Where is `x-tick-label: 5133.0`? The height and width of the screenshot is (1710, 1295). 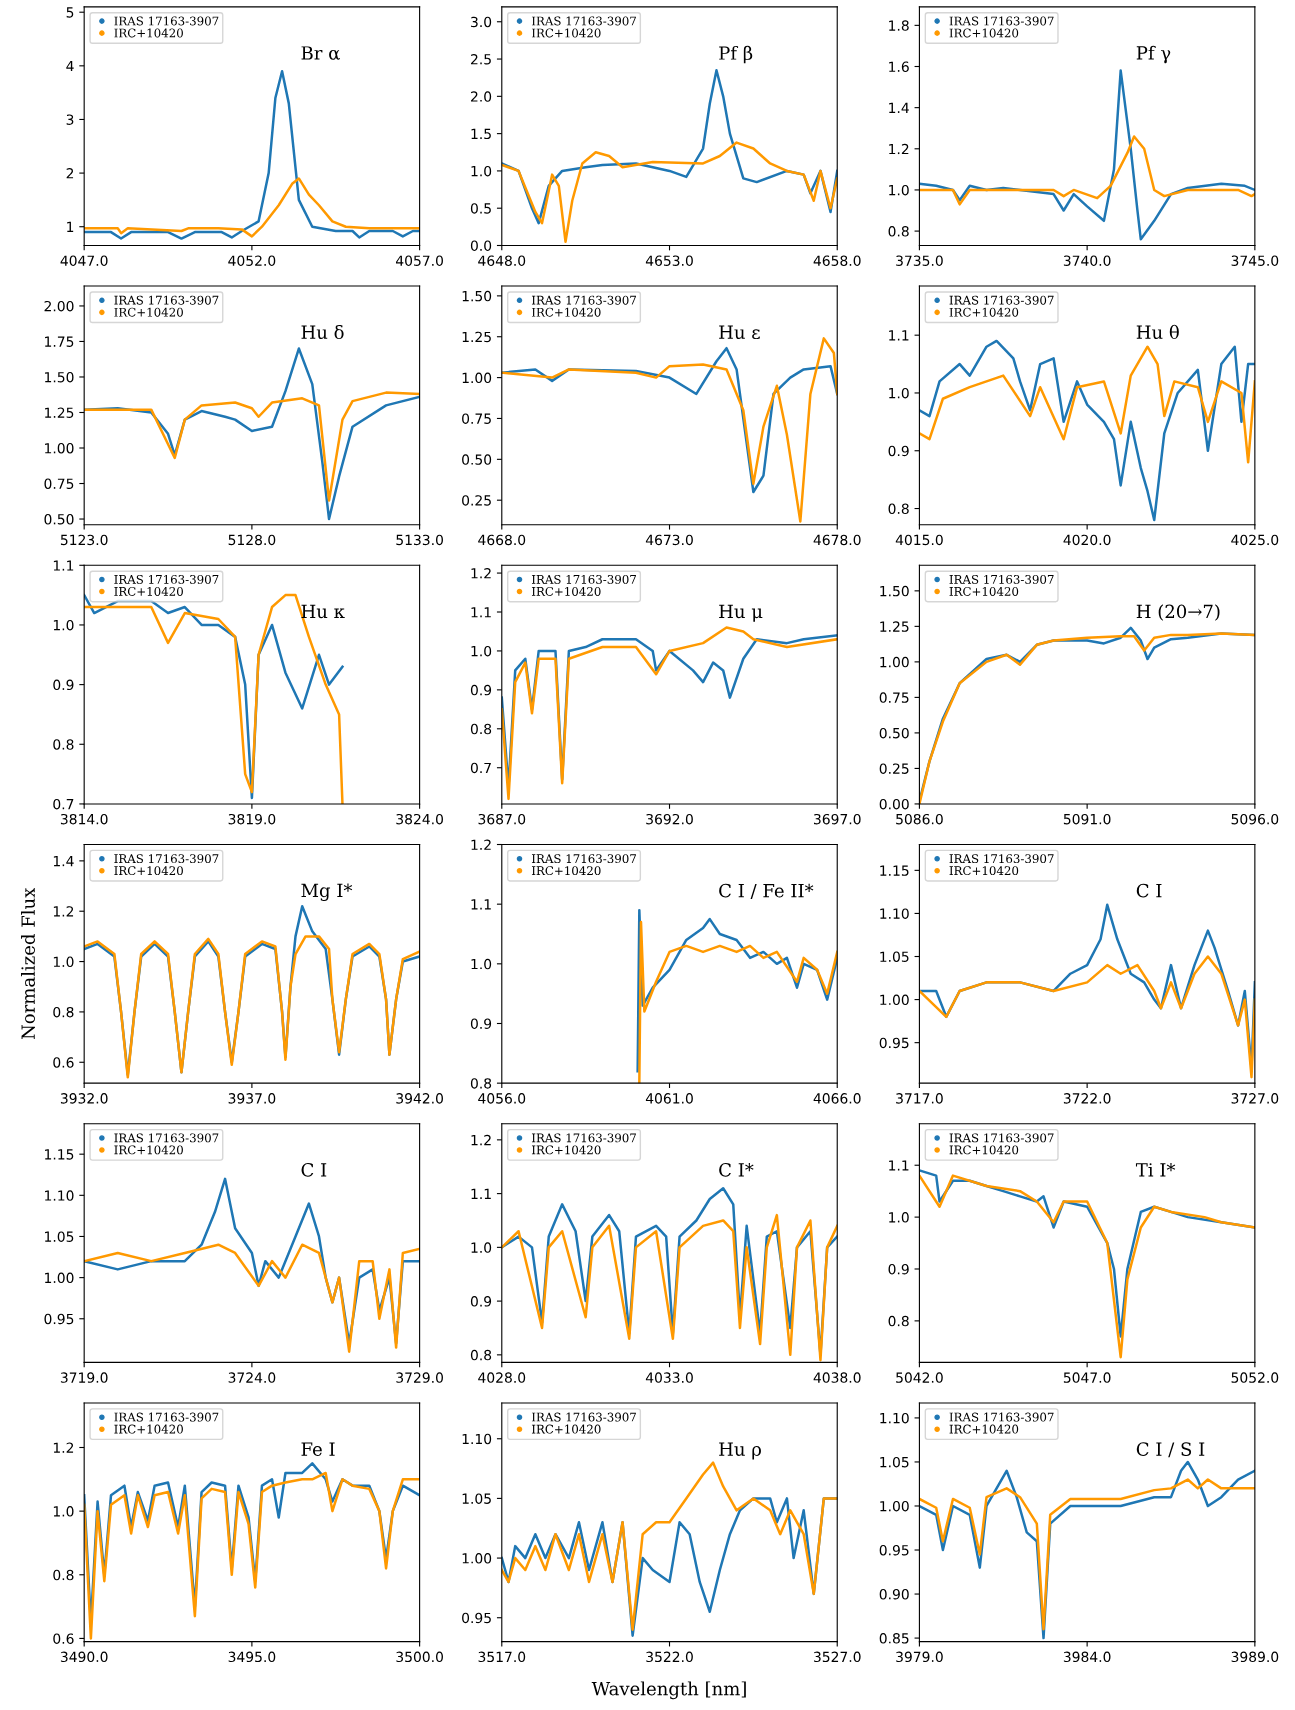
x-tick-label: 5133.0 is located at coordinates (419, 540).